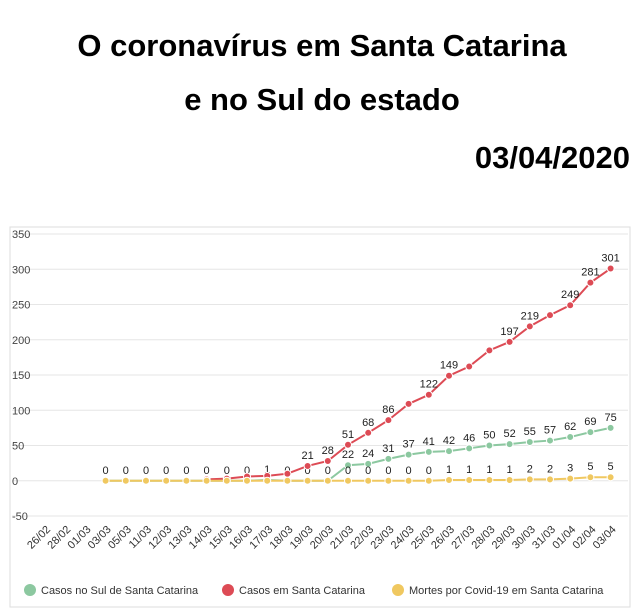 Image resolution: width=640 pixels, height=613 pixels. I want to click on data-label: 122, so click(429, 385).